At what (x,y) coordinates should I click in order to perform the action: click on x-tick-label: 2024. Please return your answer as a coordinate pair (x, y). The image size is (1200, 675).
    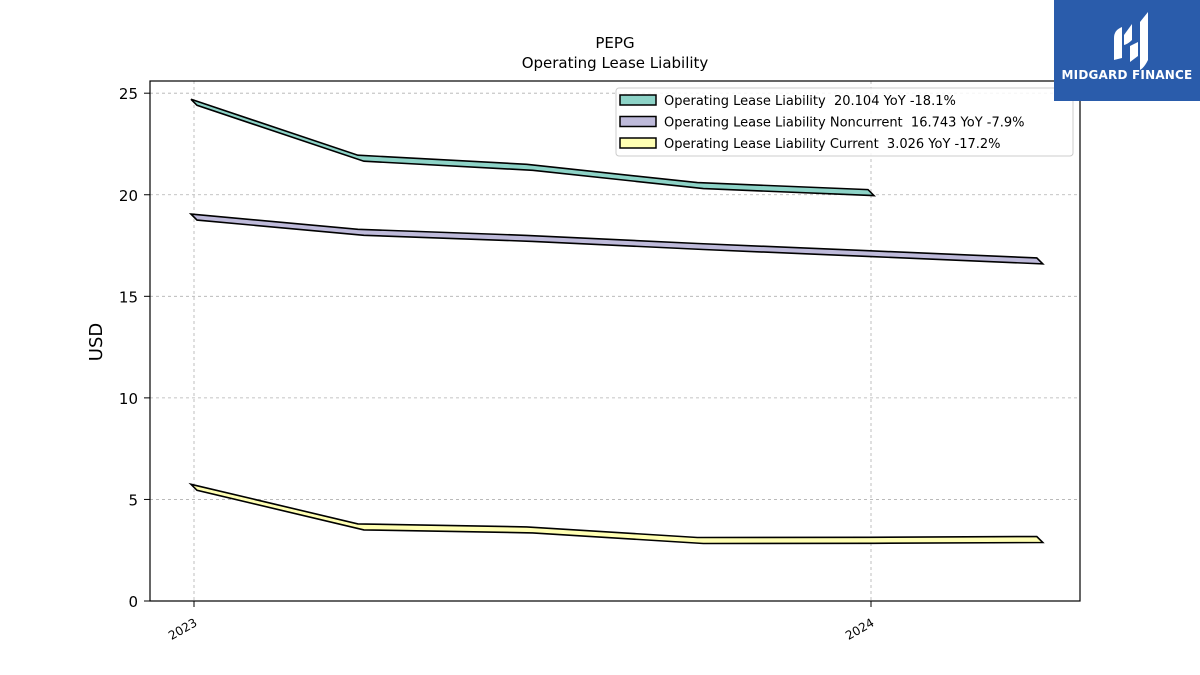
    Looking at the image, I should click on (859, 628).